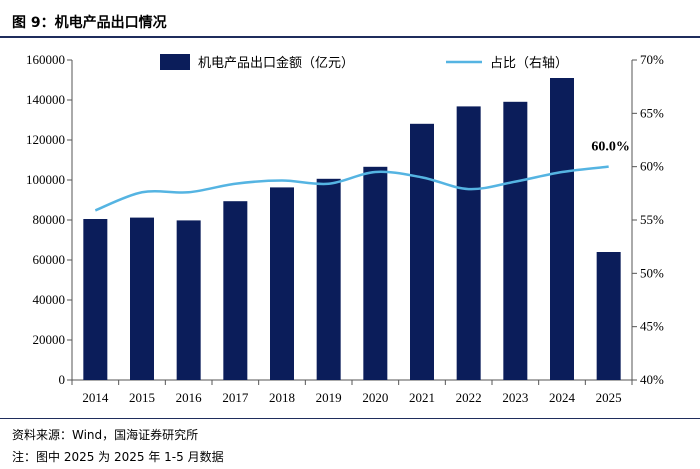 The height and width of the screenshot is (469, 700). I want to click on left-tick-label: 160000, so click(45, 59).